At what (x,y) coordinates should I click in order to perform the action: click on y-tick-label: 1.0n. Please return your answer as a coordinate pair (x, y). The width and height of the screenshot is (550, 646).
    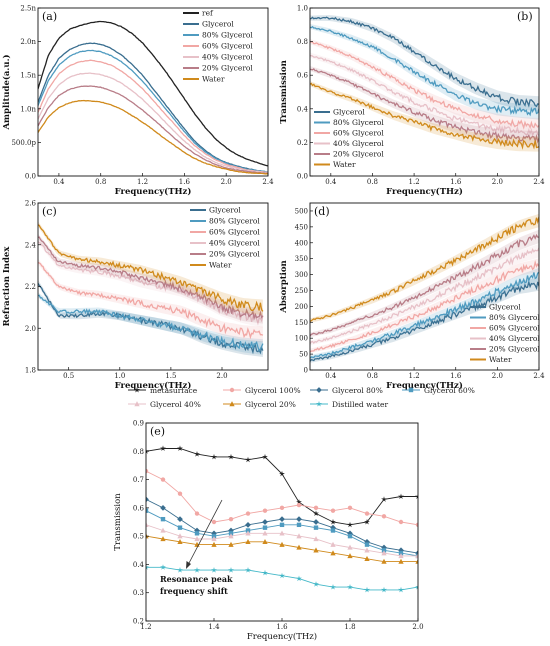
    Looking at the image, I should click on (28, 109).